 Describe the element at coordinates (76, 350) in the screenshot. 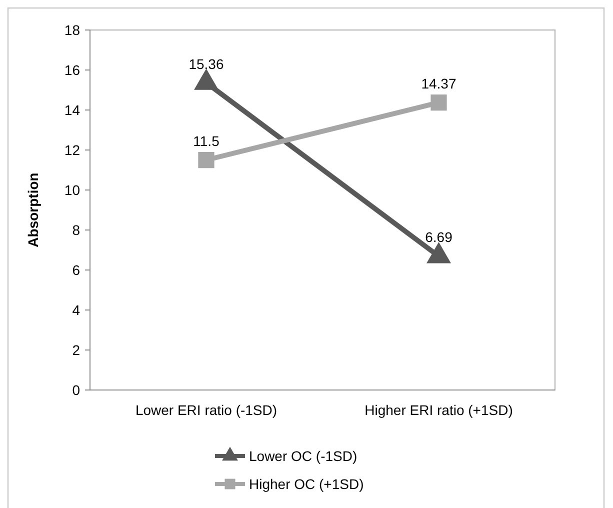

I see `y-tick-label: 2` at that location.